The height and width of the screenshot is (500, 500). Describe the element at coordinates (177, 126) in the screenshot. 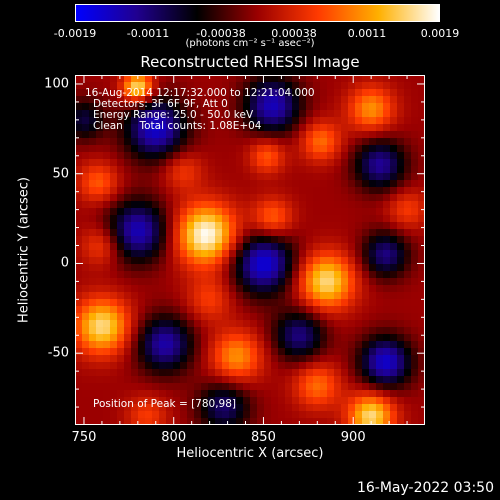

I see `counts-annotation: Clean Total counts: 1.08E+04` at that location.